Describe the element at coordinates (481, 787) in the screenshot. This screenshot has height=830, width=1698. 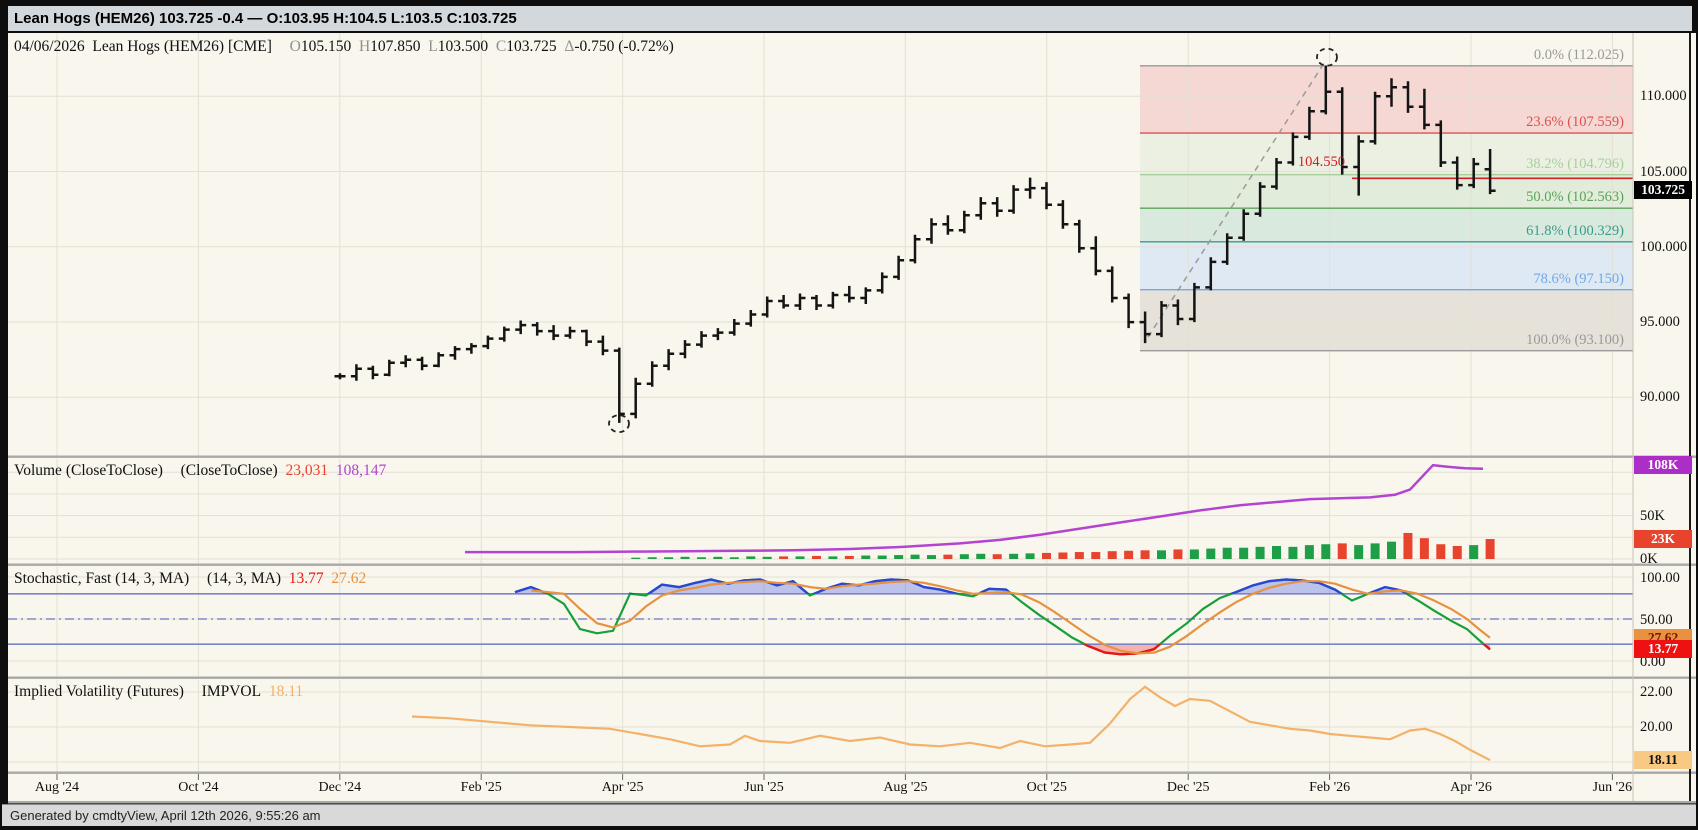
I see `x-axis-label: Feb '25` at that location.